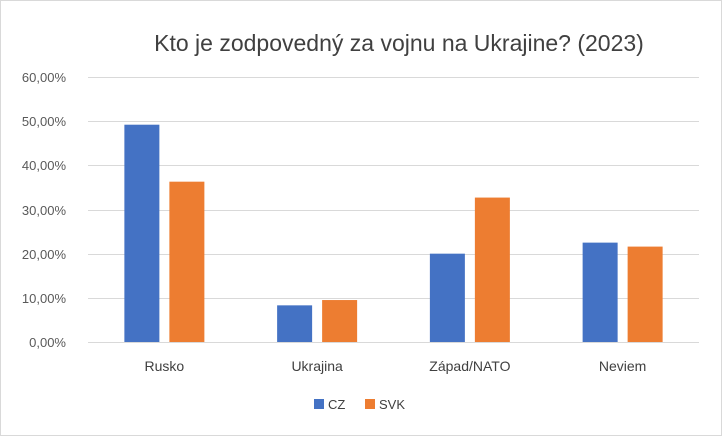 This screenshot has width=722, height=436. What do you see at coordinates (44, 121) in the screenshot?
I see `y-tick-label: 50,00%` at bounding box center [44, 121].